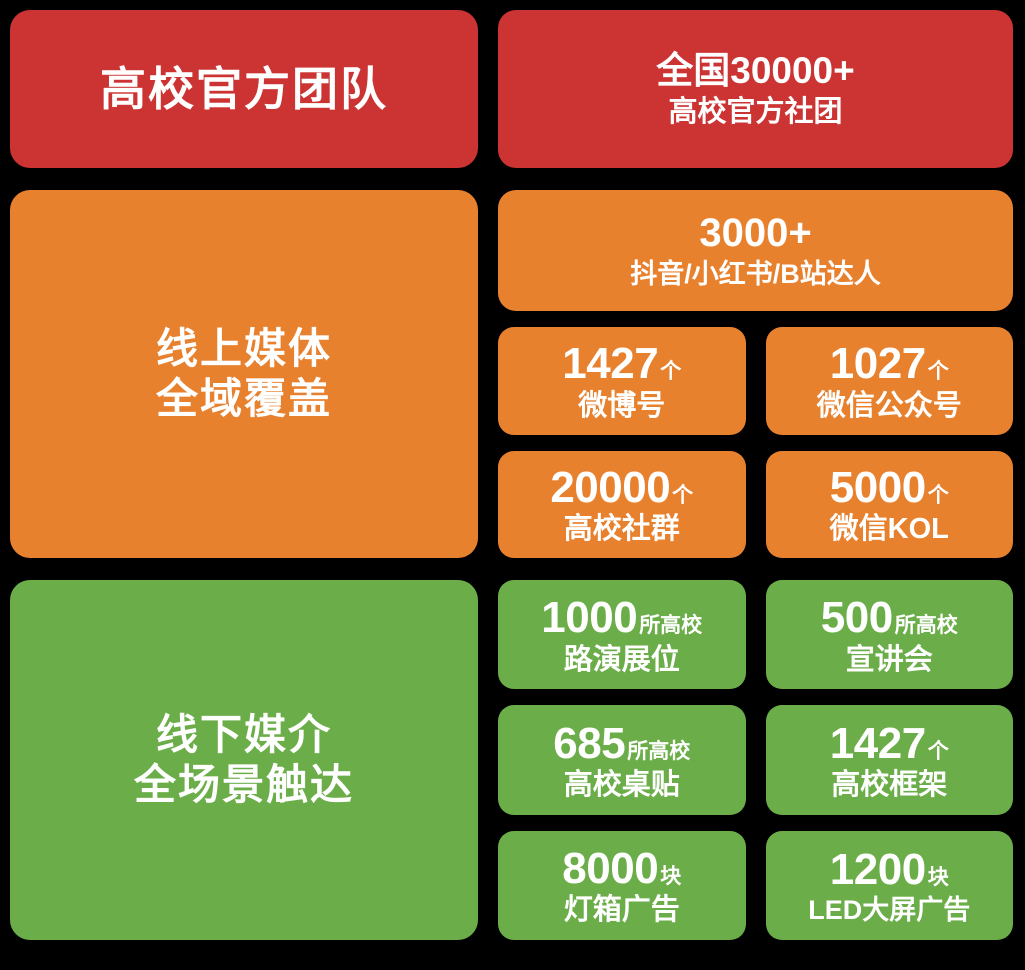  I want to click on stat-card-weibo: 1427 个 微博号, so click(622, 381).